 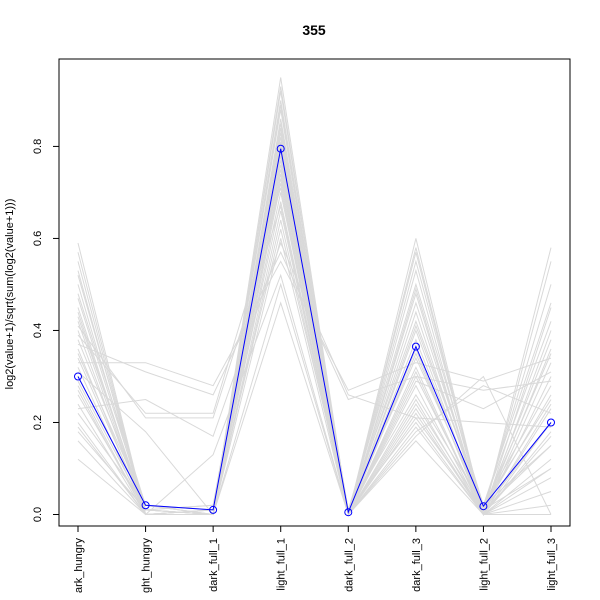 What do you see at coordinates (10, 294) in the screenshot?
I see `y-axis-label: log2(value+1)/sqrt(sum(log2(value+1)))` at bounding box center [10, 294].